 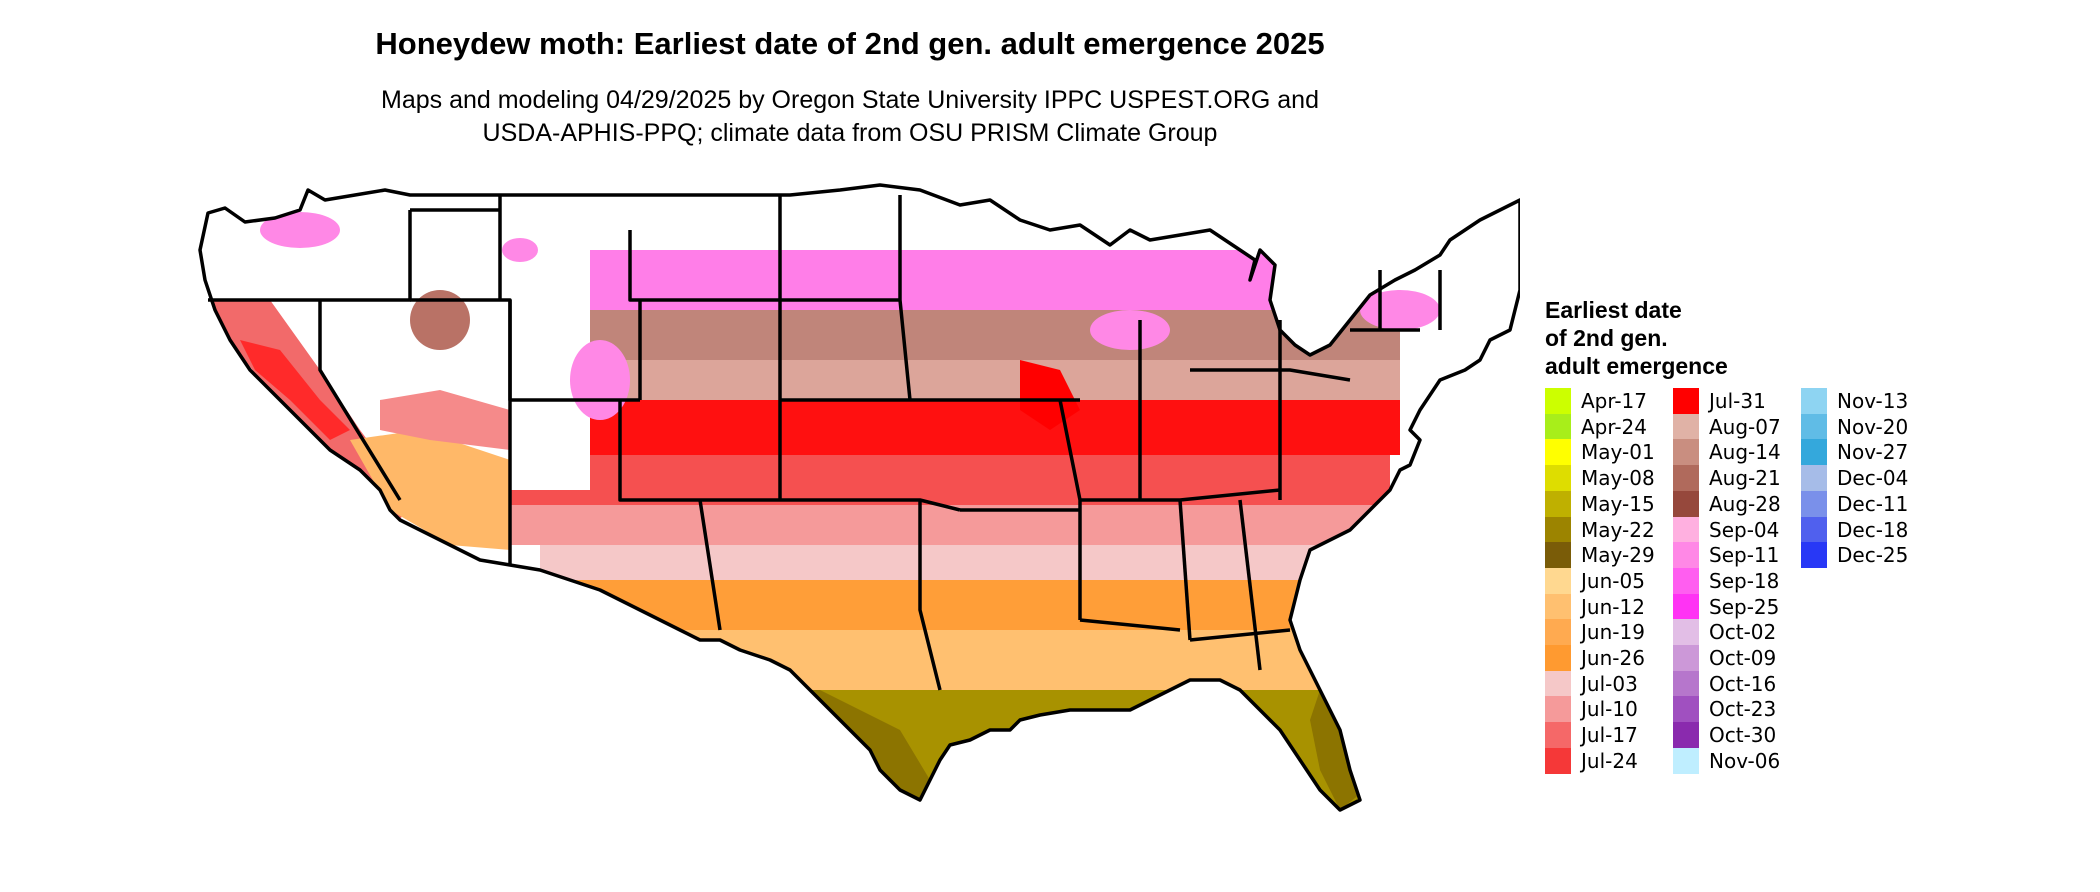 I want to click on legend-item: Nov-13, so click(x=1876, y=401).